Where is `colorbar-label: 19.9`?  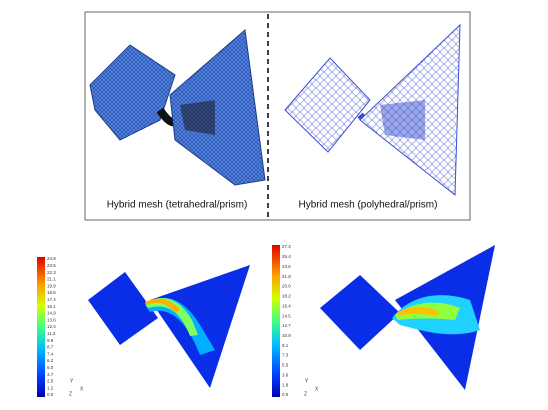
colorbar-label: 19.9 is located at coordinates (51, 285).